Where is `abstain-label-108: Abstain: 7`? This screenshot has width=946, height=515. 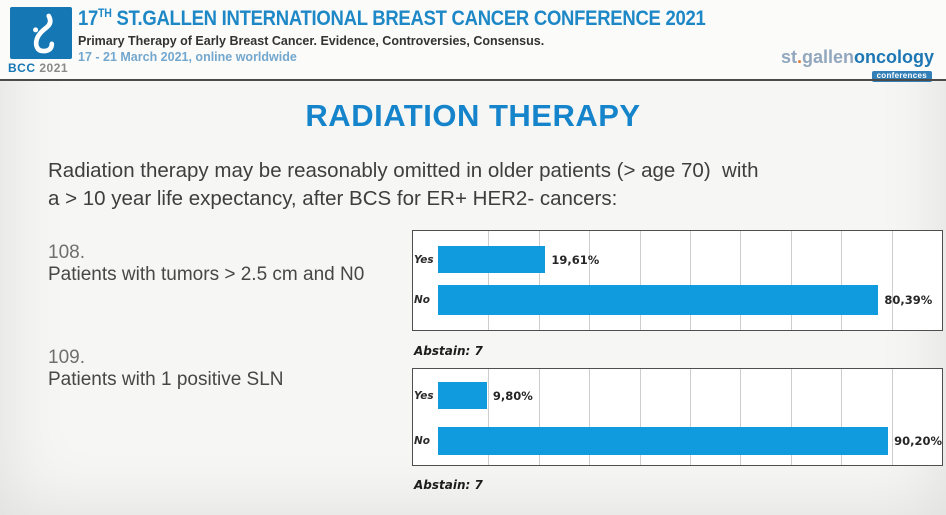 abstain-label-108: Abstain: 7 is located at coordinates (448, 351).